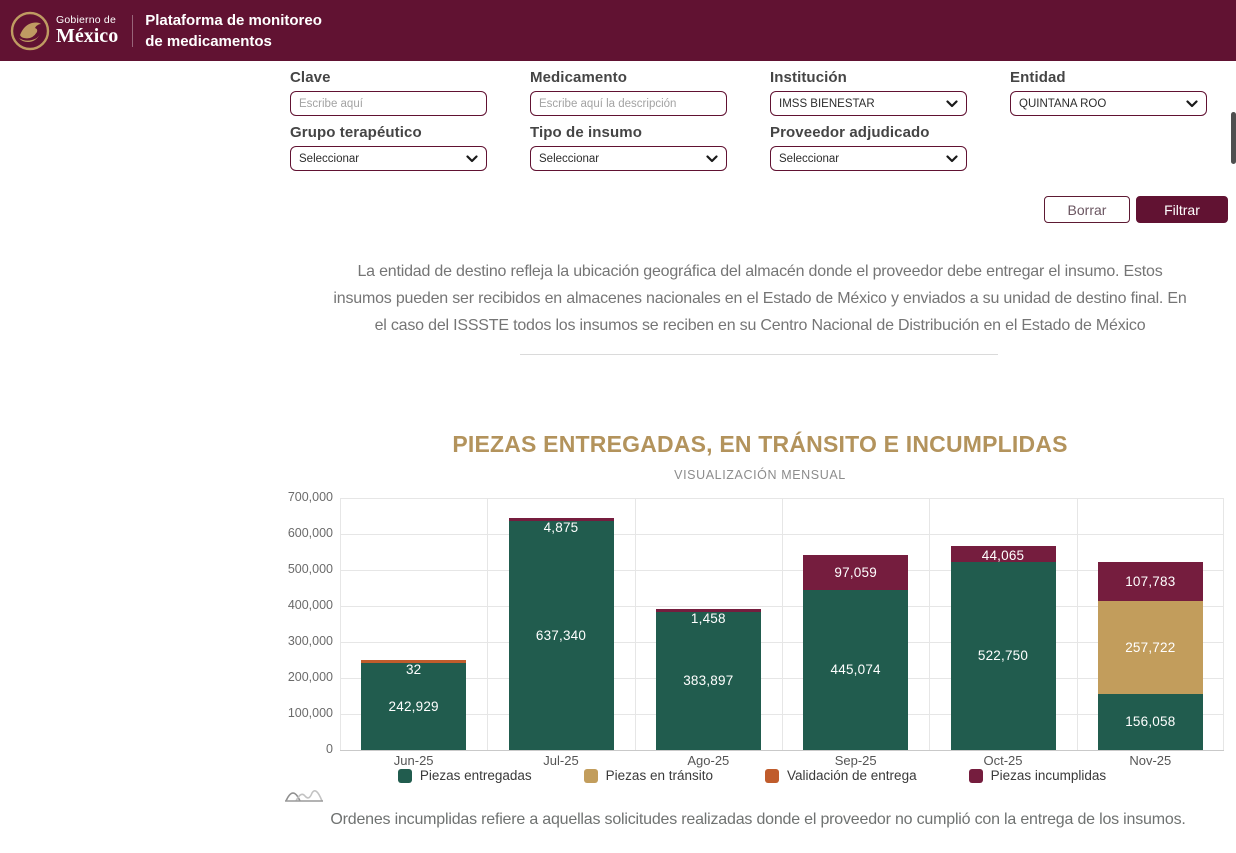 The height and width of the screenshot is (853, 1236). What do you see at coordinates (708, 618) in the screenshot?
I see `bar-value-label: 1,458` at bounding box center [708, 618].